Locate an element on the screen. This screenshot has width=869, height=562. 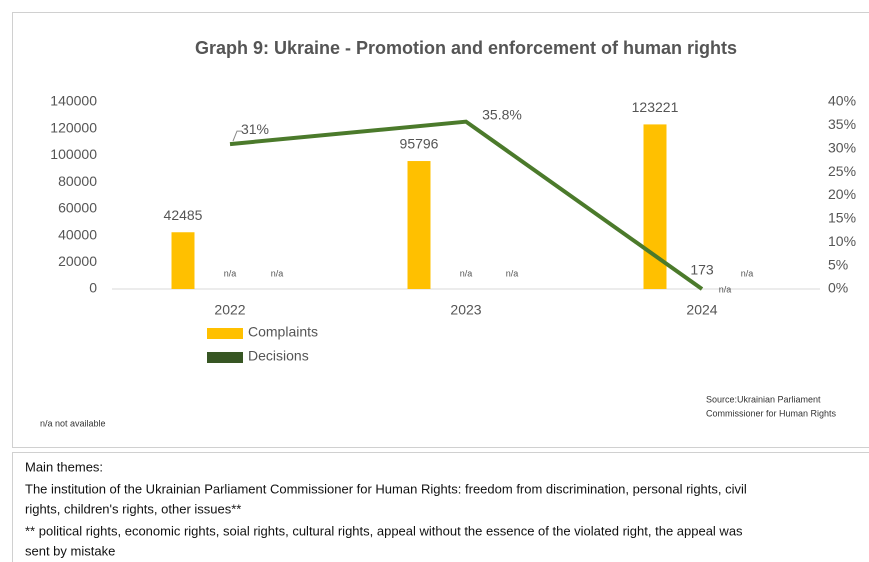
source: Commissioner for Human Rights is located at coordinates (771, 413).